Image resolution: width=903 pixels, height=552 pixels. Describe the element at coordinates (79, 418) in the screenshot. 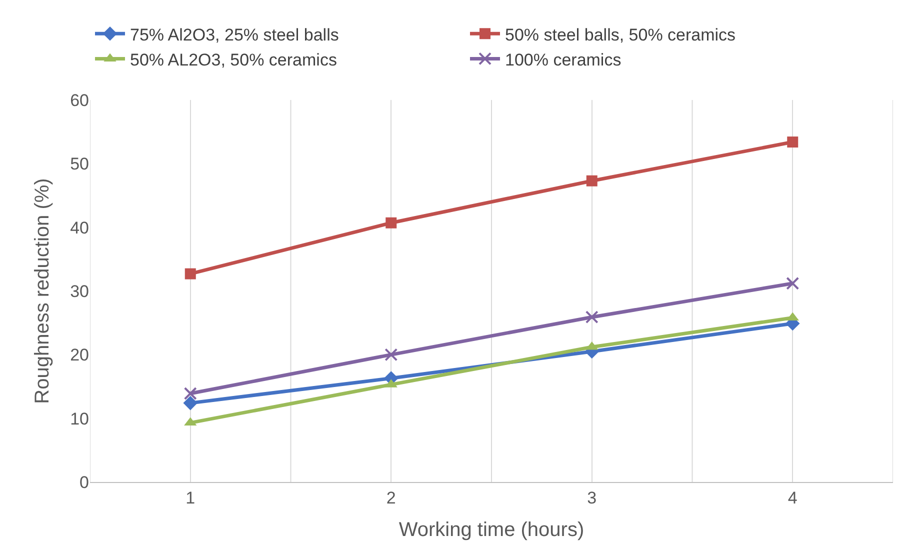

I see `y-tick-label: 10` at that location.